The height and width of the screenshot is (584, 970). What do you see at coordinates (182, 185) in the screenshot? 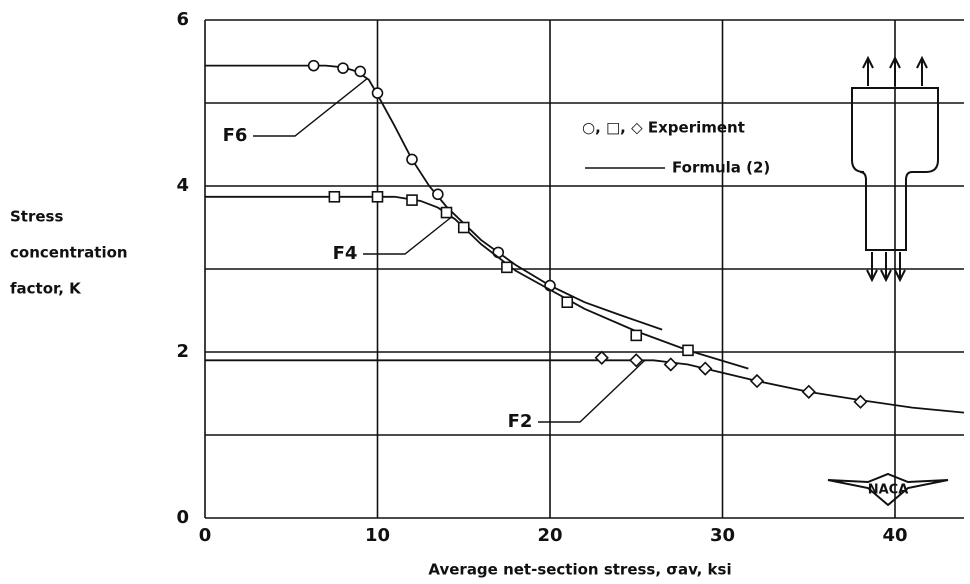
I see `y-tick-label: 4` at bounding box center [182, 185].